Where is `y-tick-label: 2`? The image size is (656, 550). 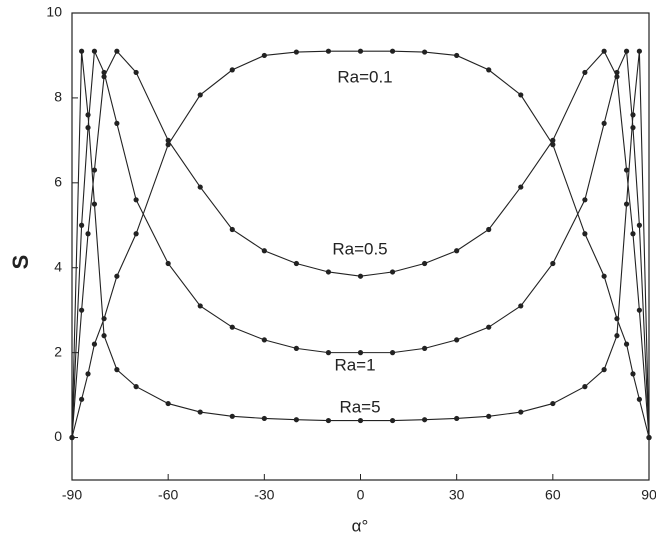
y-tick-label: 2 is located at coordinates (58, 351).